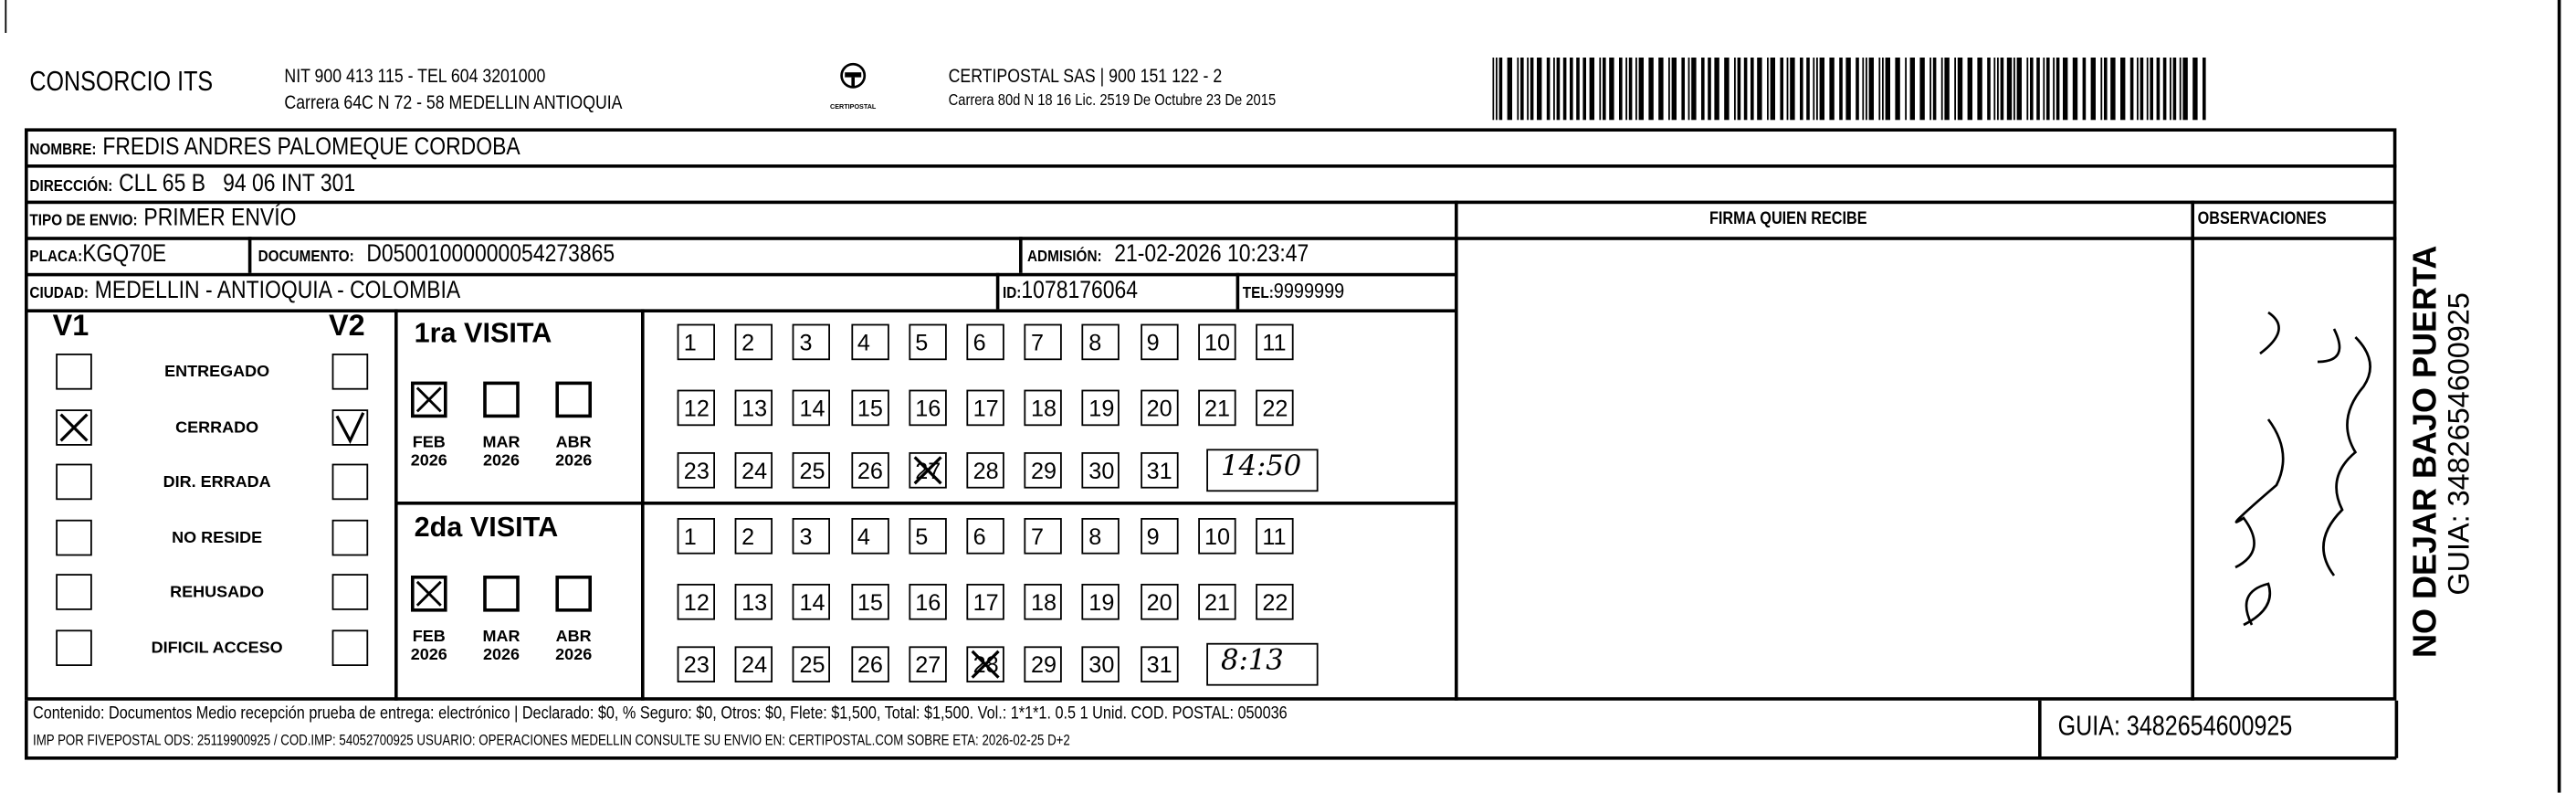 Image resolution: width=2576 pixels, height=793 pixels. Describe the element at coordinates (1261, 467) in the screenshot. I see `visit-time: 14:50` at that location.